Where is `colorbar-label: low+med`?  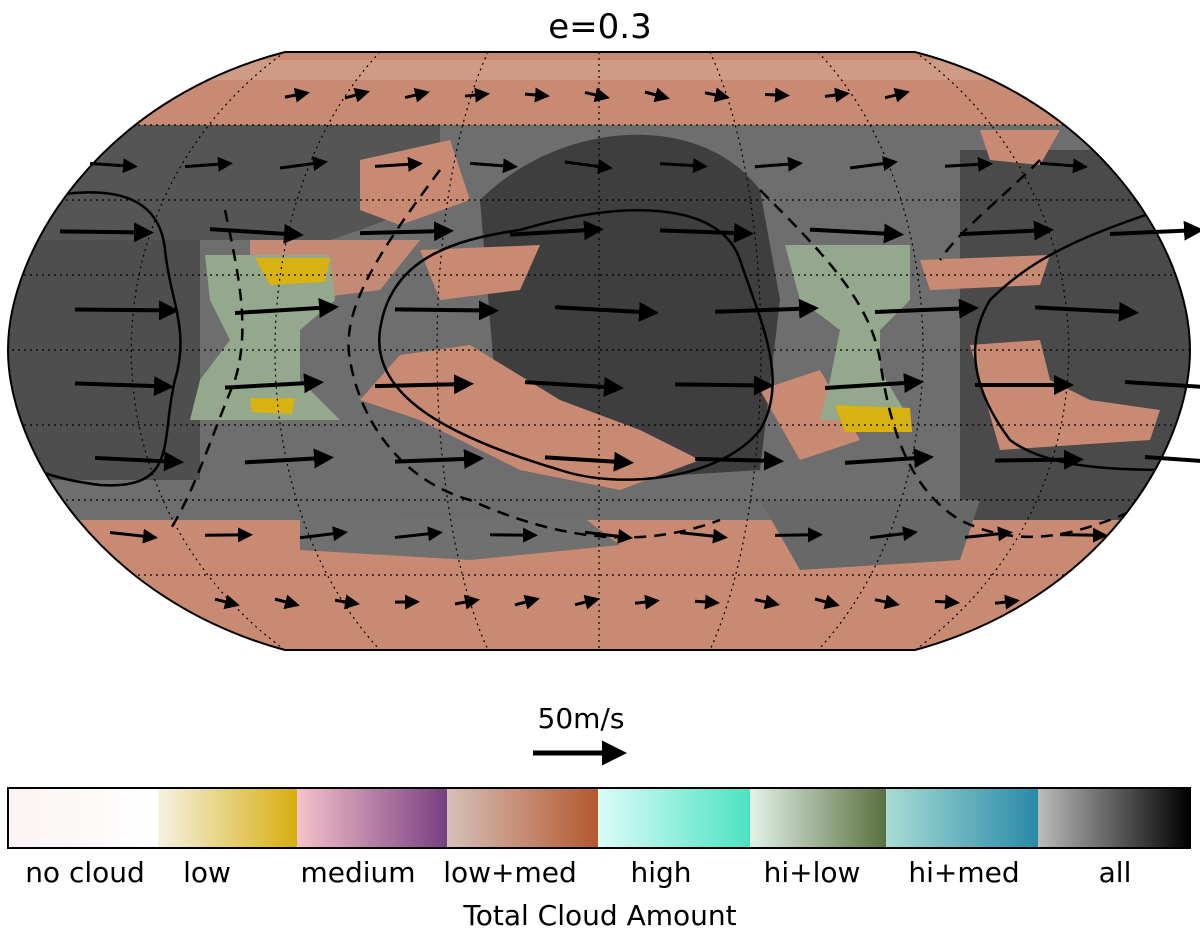 colorbar-label: low+med is located at coordinates (510, 872).